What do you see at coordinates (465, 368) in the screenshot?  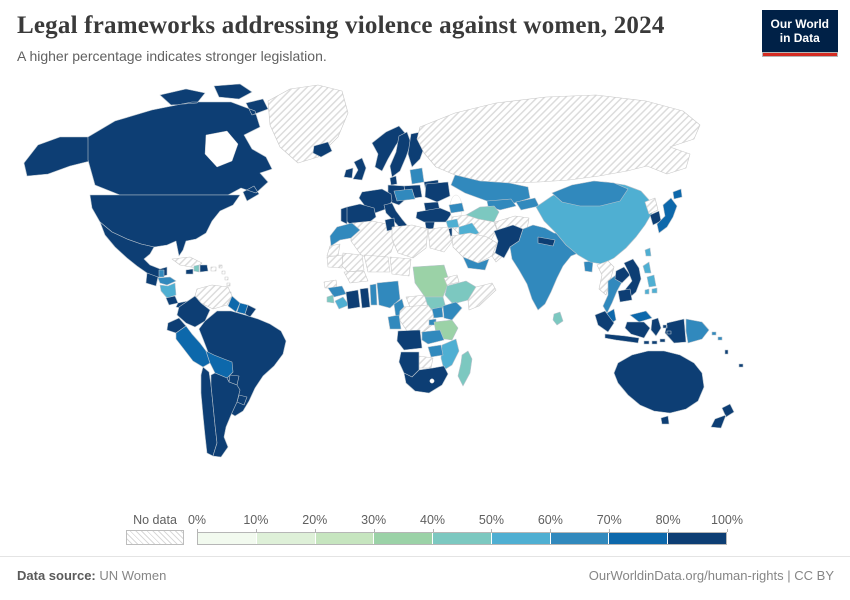 I see `country-madagascar: Madagascar — 40-50%` at bounding box center [465, 368].